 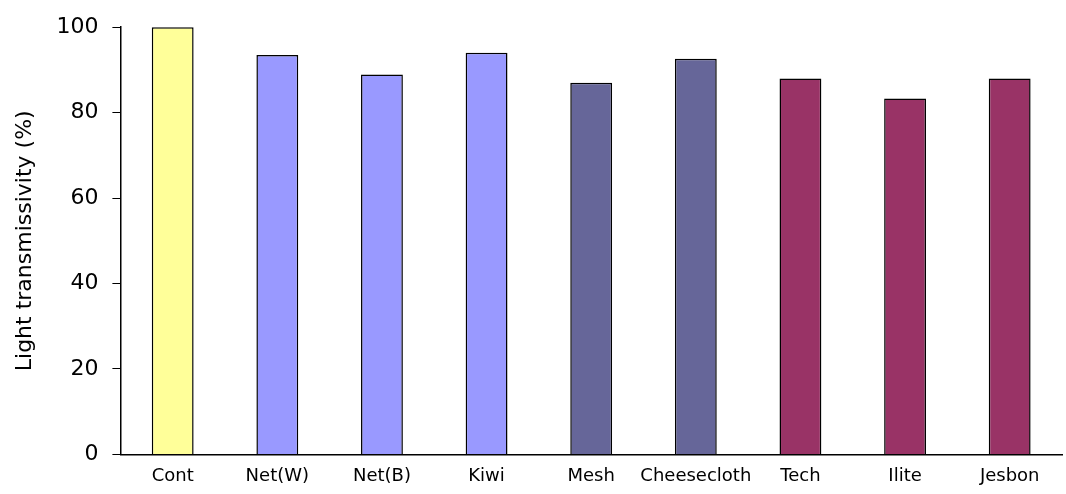 I want to click on x-tick-label: Jesbon, so click(x=1009, y=474).